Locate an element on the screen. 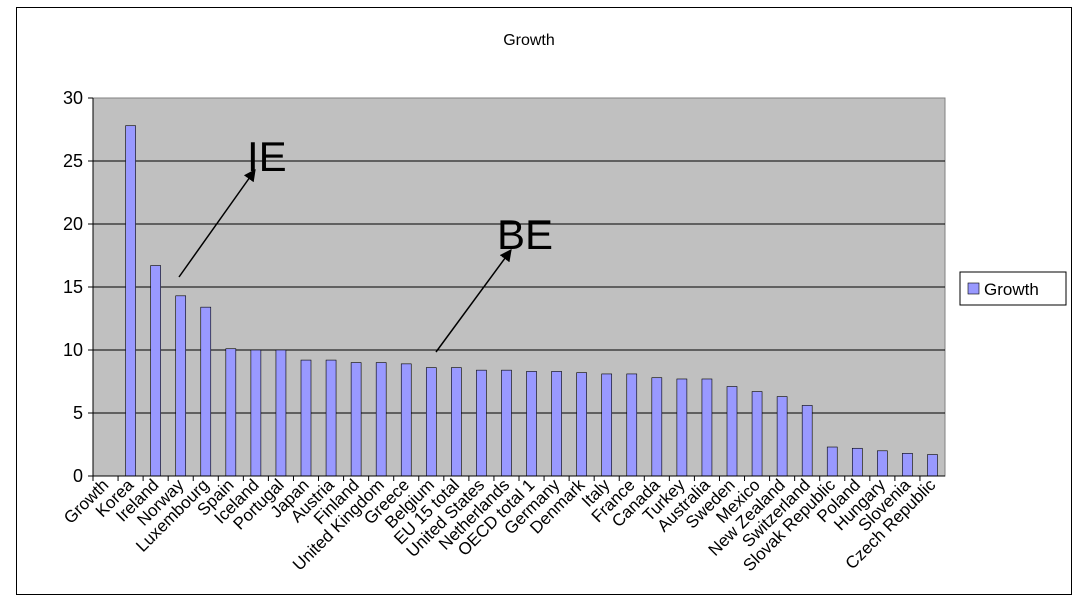 This screenshot has width=1074, height=597. bar-australia is located at coordinates (707, 427).